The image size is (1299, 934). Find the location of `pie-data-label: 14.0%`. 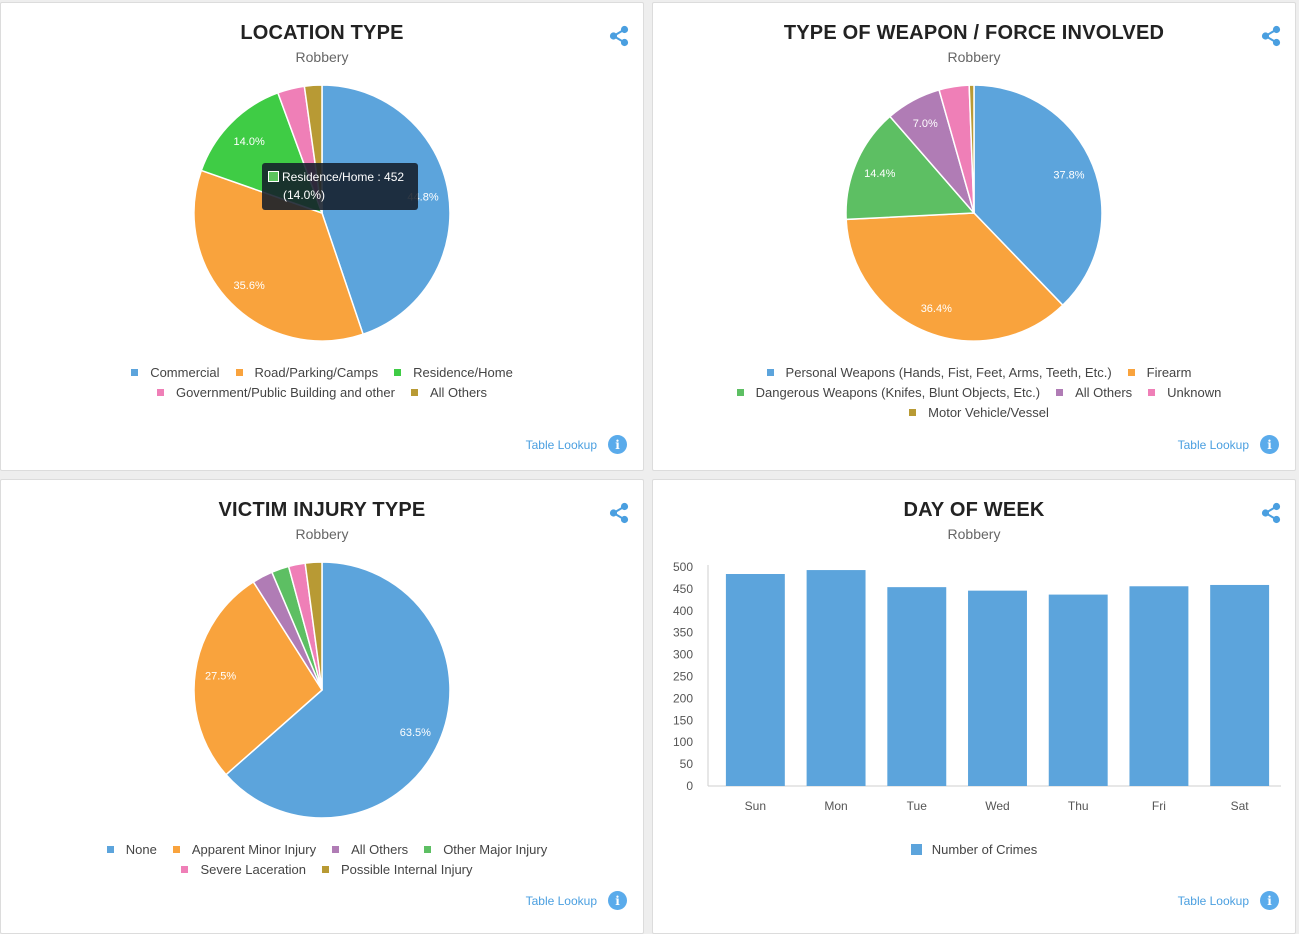

pie-data-label: 14.0% is located at coordinates (249, 142).